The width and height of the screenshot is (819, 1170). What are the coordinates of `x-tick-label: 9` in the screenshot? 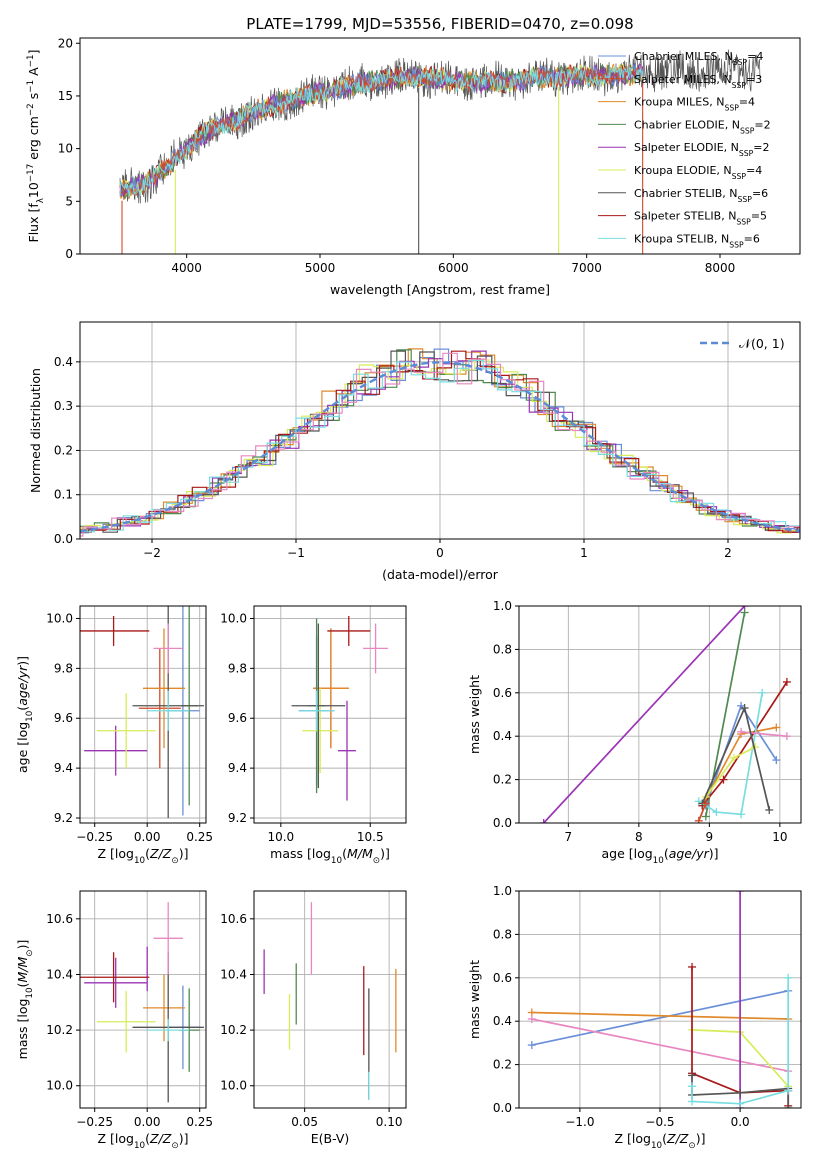 It's located at (710, 837).